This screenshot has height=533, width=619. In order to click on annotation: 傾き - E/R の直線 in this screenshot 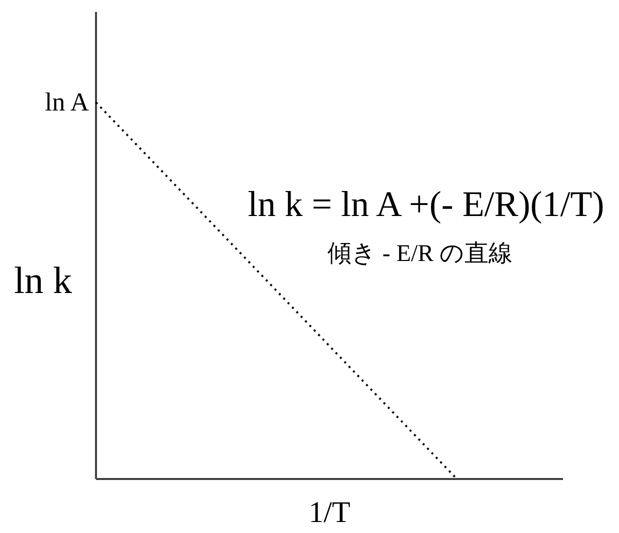, I will do `click(420, 254)`.